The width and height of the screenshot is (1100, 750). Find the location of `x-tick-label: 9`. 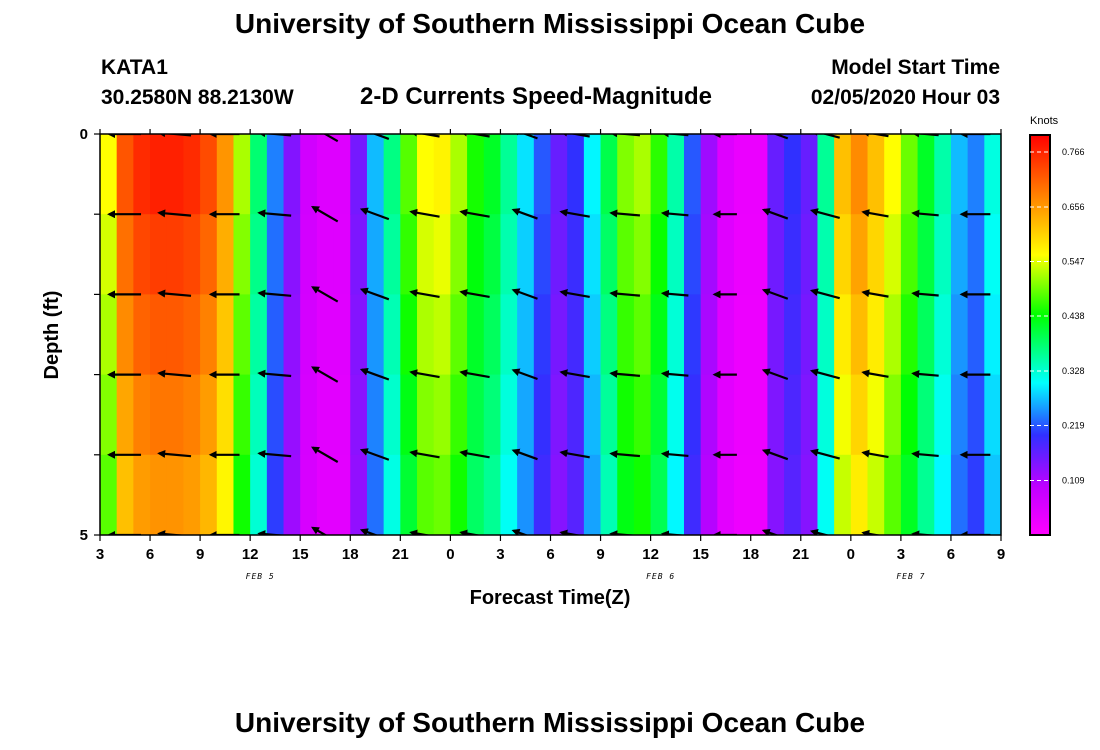

x-tick-label: 9 is located at coordinates (200, 554).